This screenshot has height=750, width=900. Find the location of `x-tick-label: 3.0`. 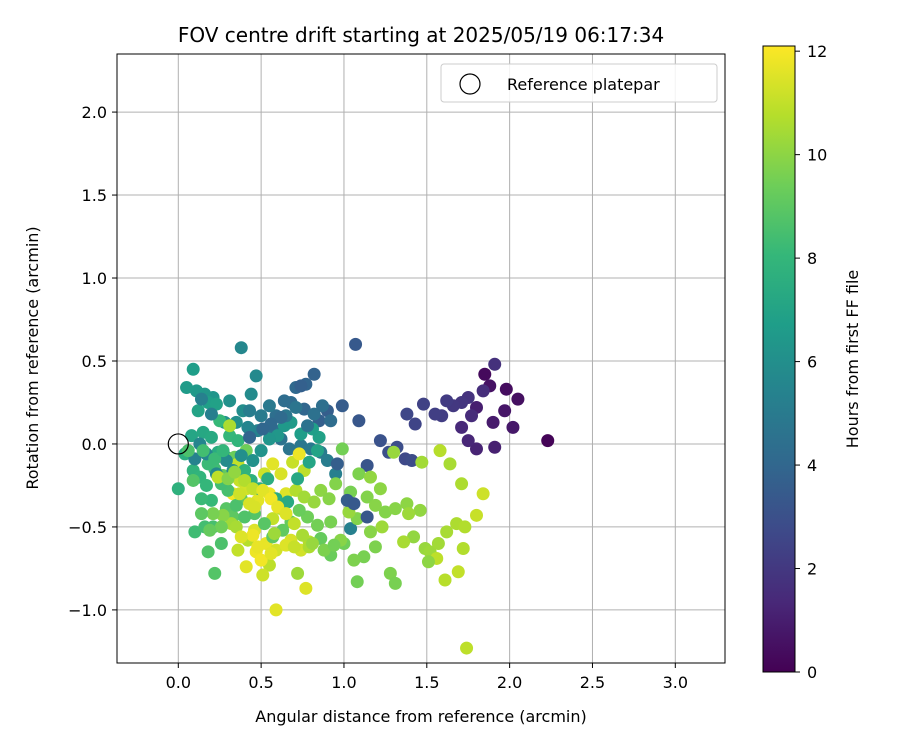

x-tick-label: 3.0 is located at coordinates (675, 682).